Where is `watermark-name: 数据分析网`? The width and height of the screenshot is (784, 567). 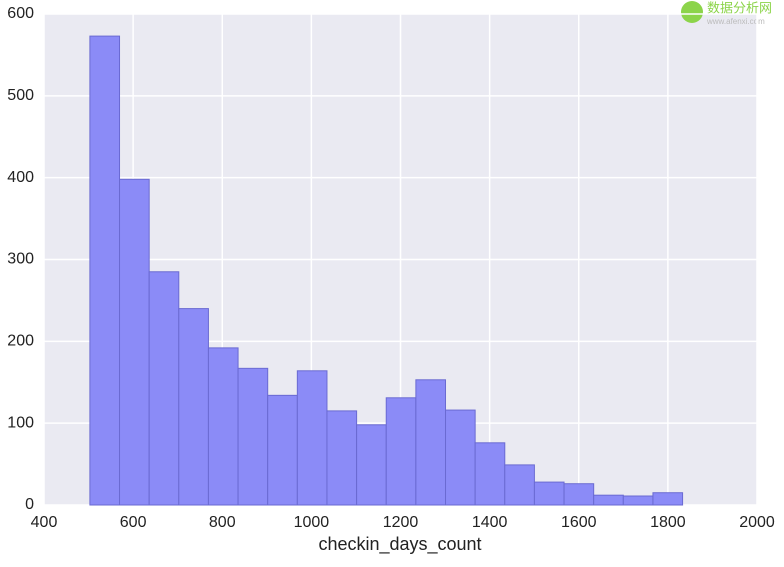
watermark-name: 数据分析网 is located at coordinates (739, 7).